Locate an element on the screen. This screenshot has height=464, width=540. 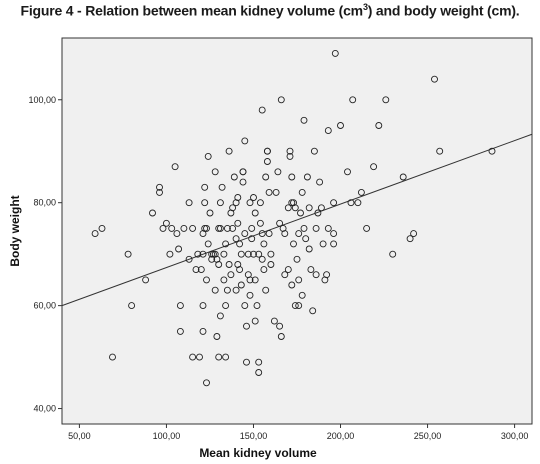
y-tick-label: 40,00 is located at coordinates (44, 409).